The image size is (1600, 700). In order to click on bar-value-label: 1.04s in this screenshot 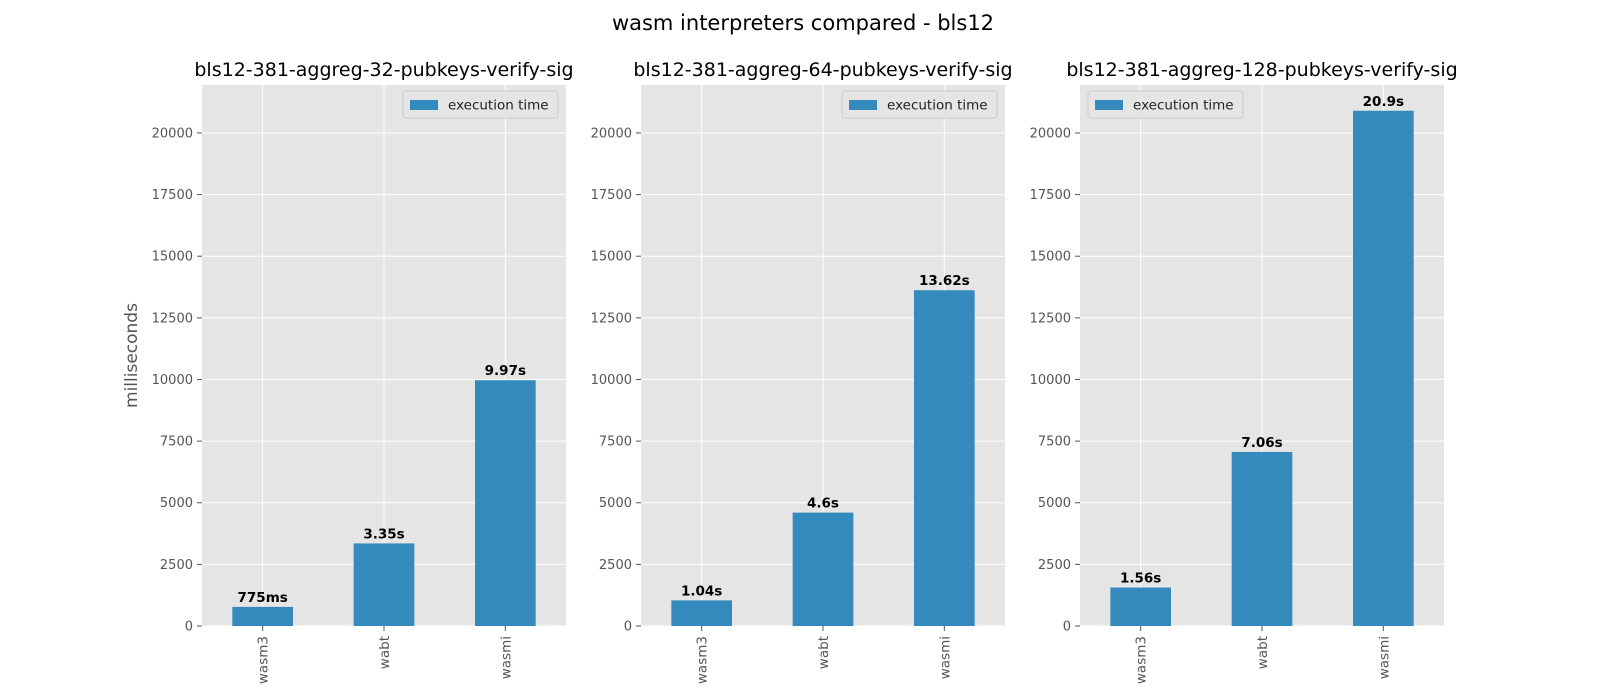, I will do `click(701, 591)`.